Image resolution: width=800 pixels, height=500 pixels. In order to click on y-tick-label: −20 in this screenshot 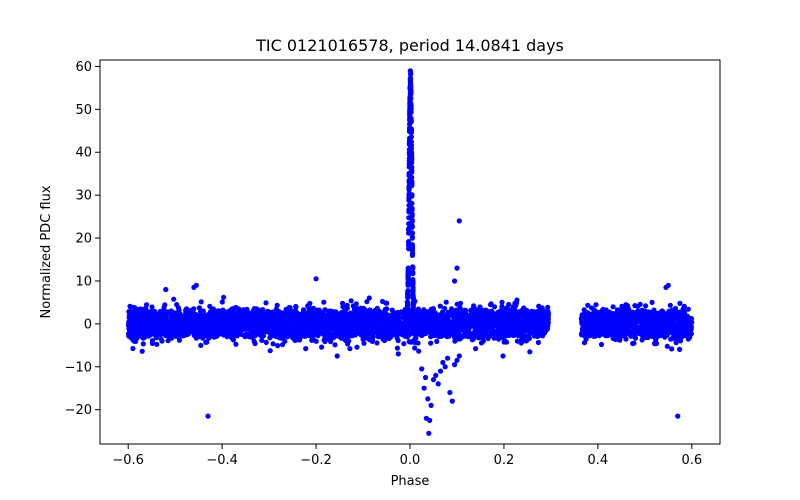, I will do `click(78, 410)`.